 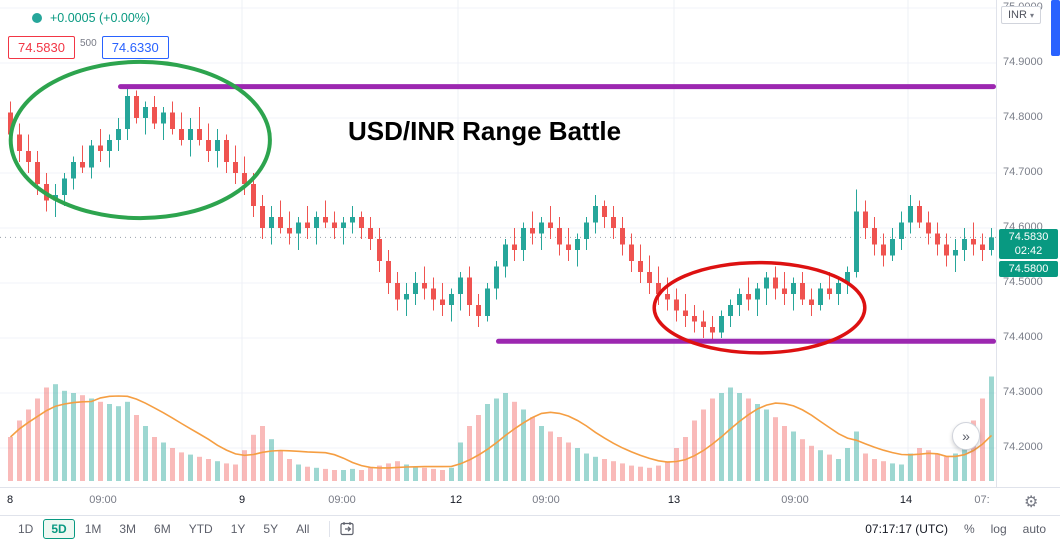 What do you see at coordinates (1021, 15) in the screenshot?
I see `currency-chip: INR ▾` at bounding box center [1021, 15].